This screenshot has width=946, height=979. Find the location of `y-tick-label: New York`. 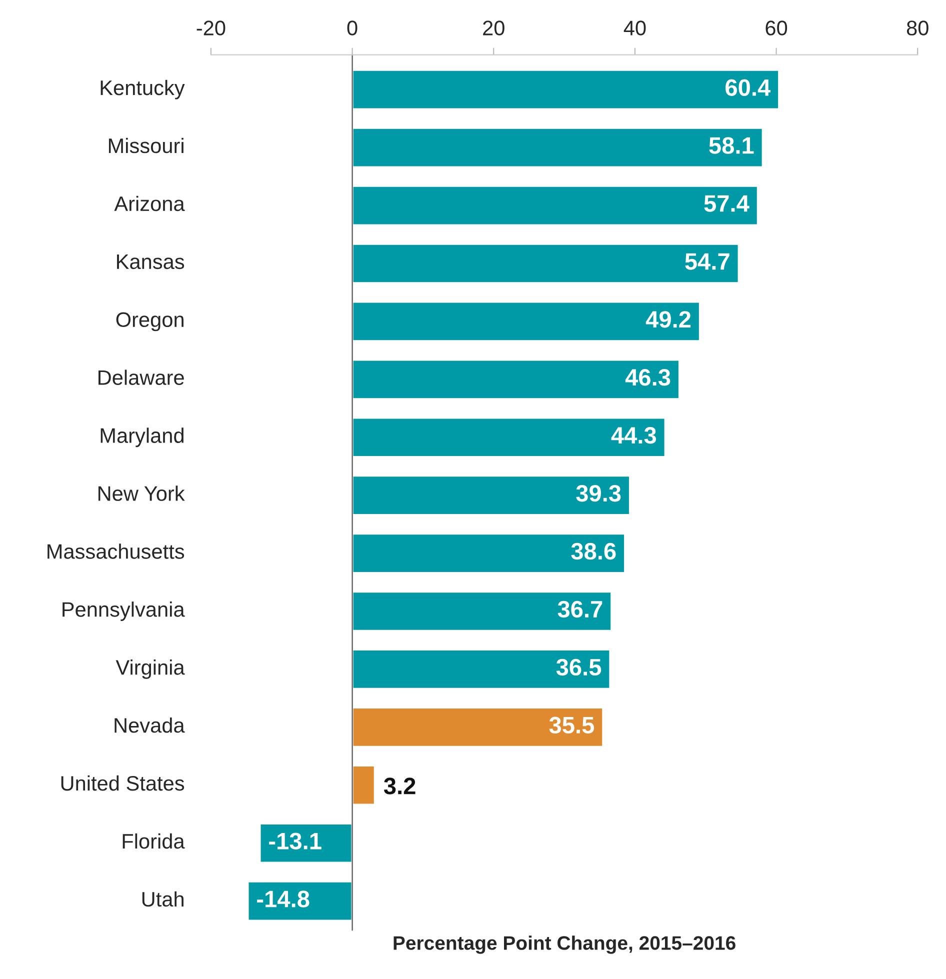

y-tick-label: New York is located at coordinates (141, 493).